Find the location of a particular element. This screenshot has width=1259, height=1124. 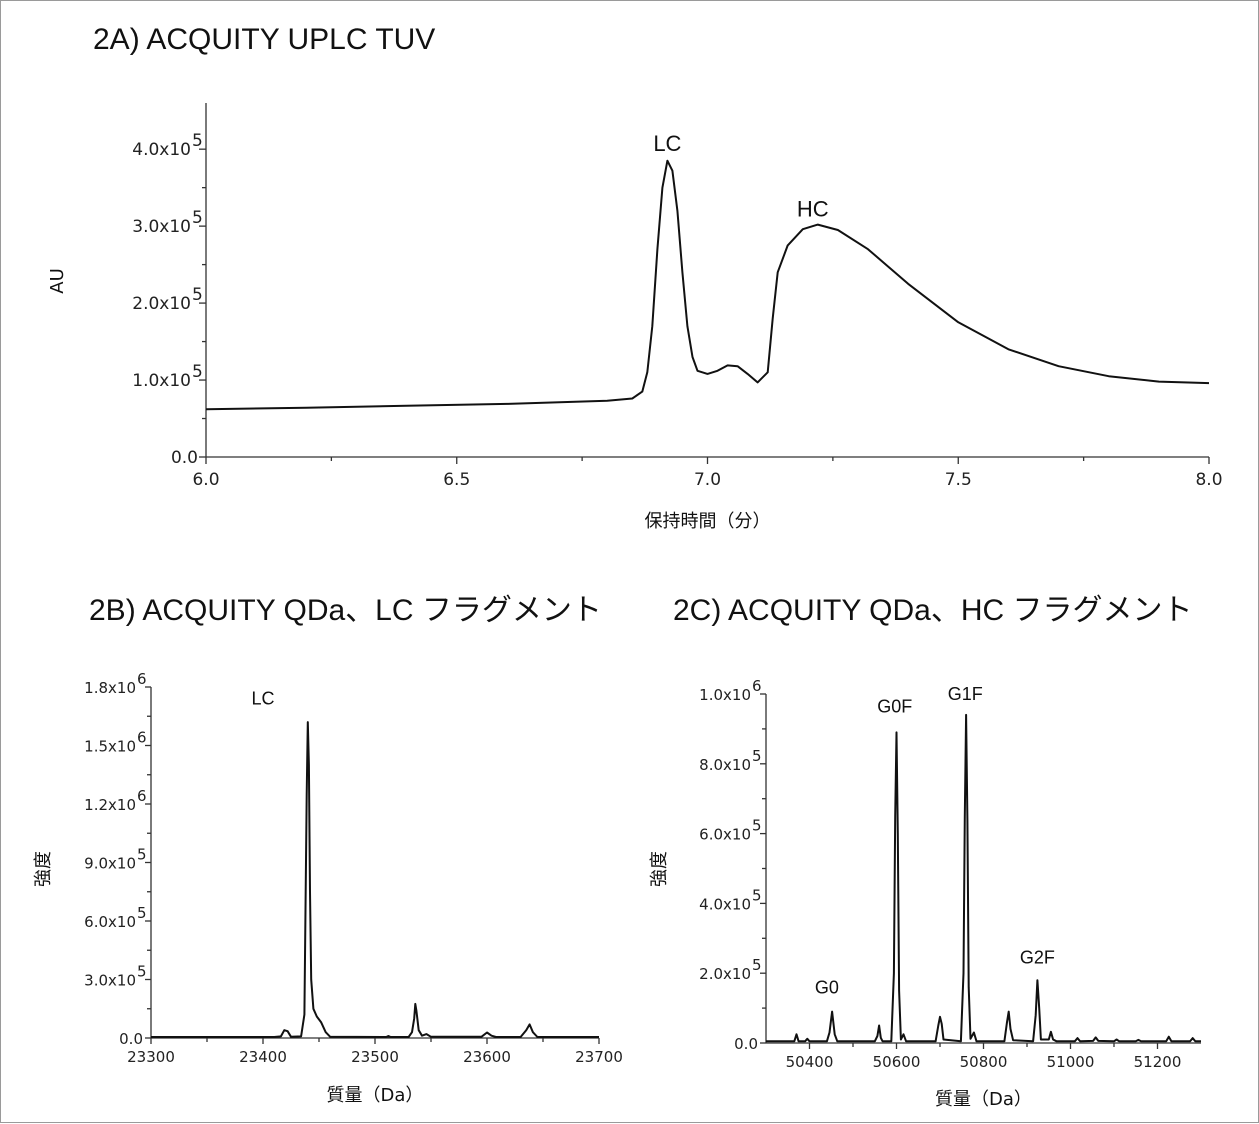

y-tick-label: 1.5x10 is located at coordinates (110, 747).